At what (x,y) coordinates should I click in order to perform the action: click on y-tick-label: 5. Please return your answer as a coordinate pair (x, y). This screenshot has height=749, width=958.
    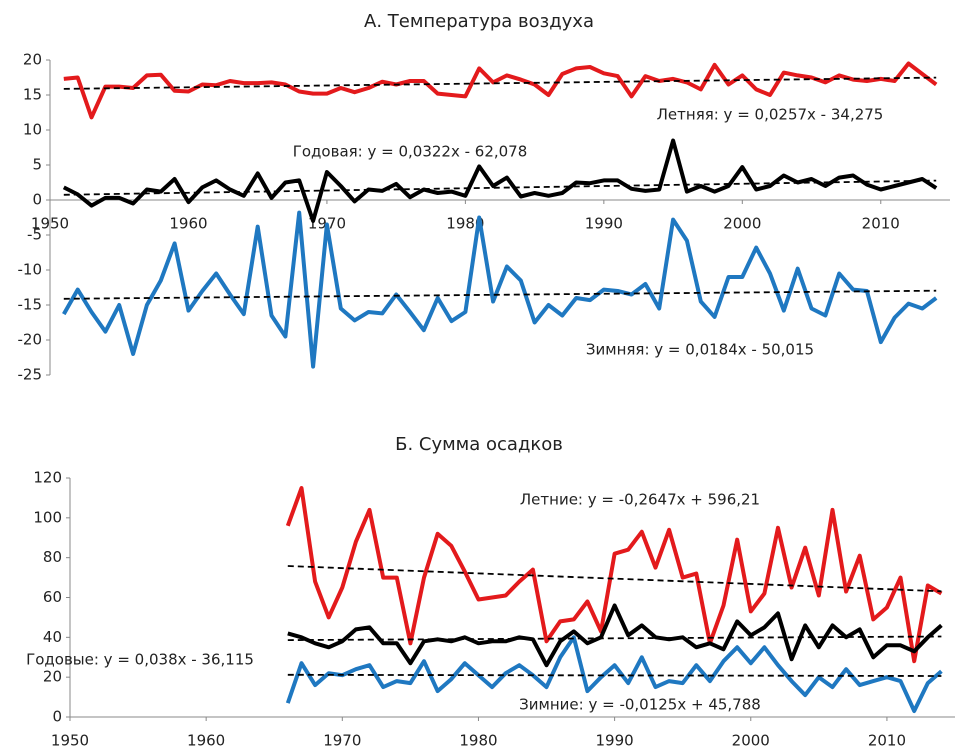
    Looking at the image, I should click on (37, 165).